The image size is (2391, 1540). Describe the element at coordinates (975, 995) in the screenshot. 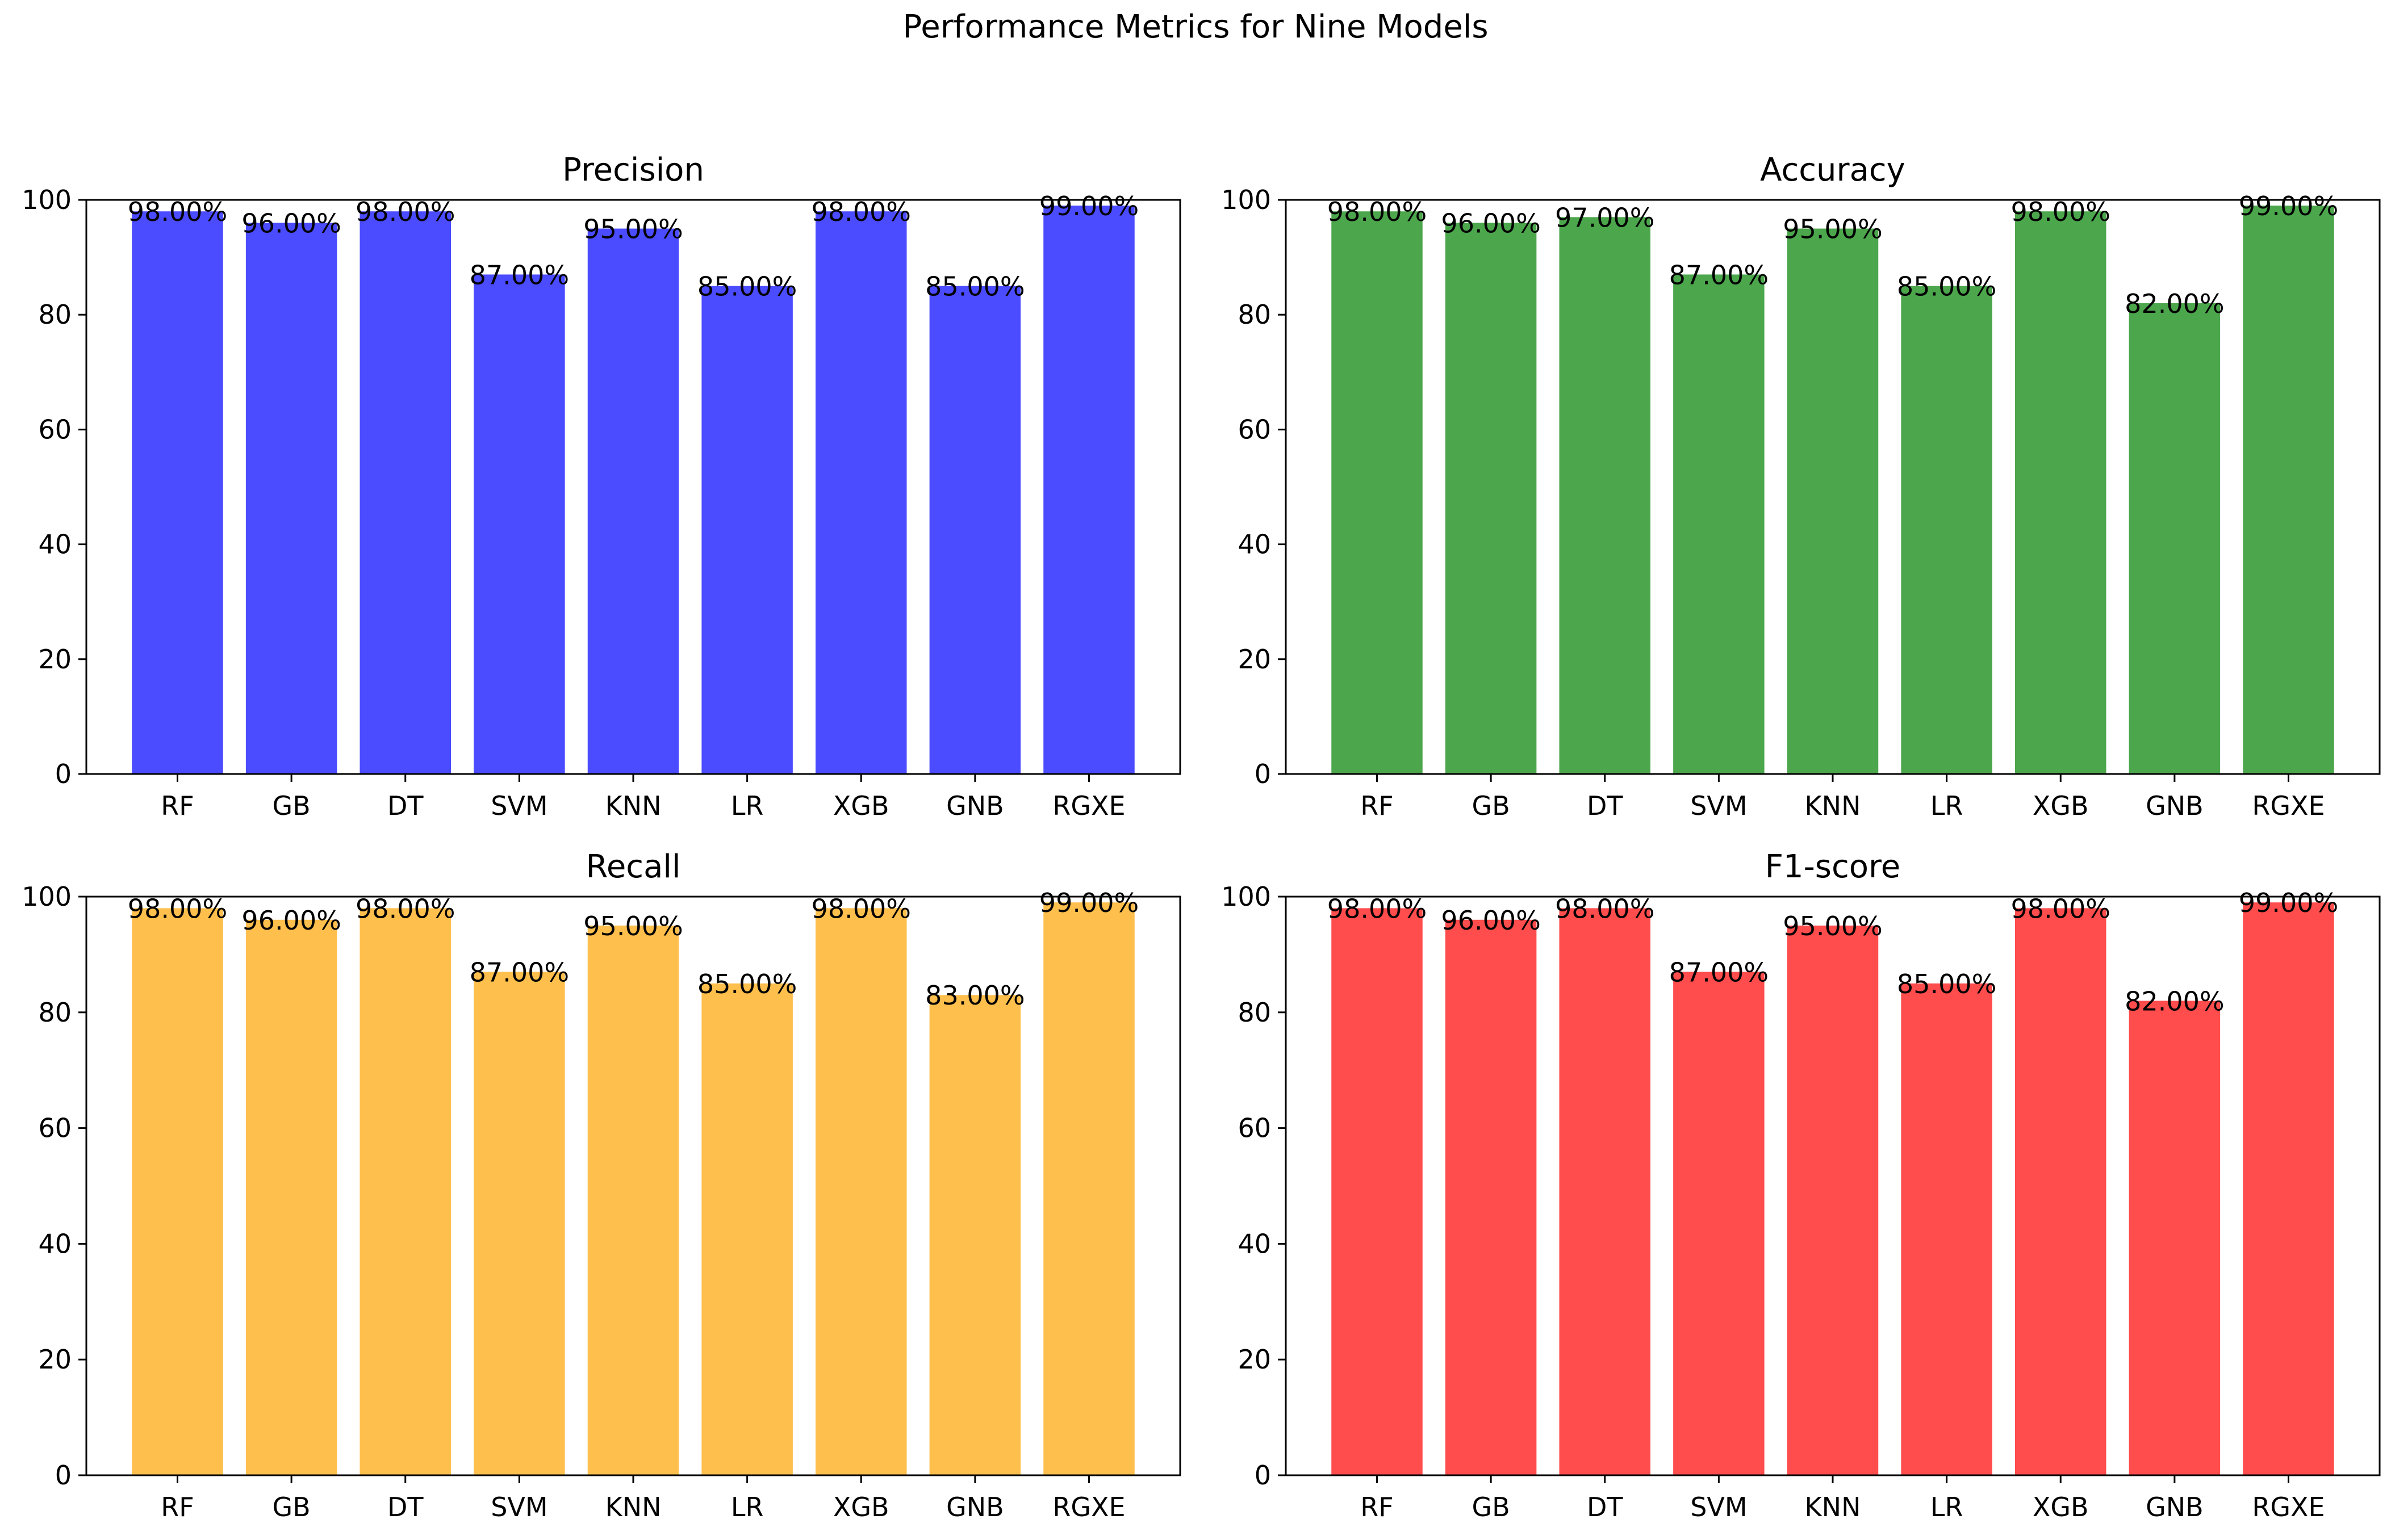

I see `value-label-gnb: 83.00%` at that location.